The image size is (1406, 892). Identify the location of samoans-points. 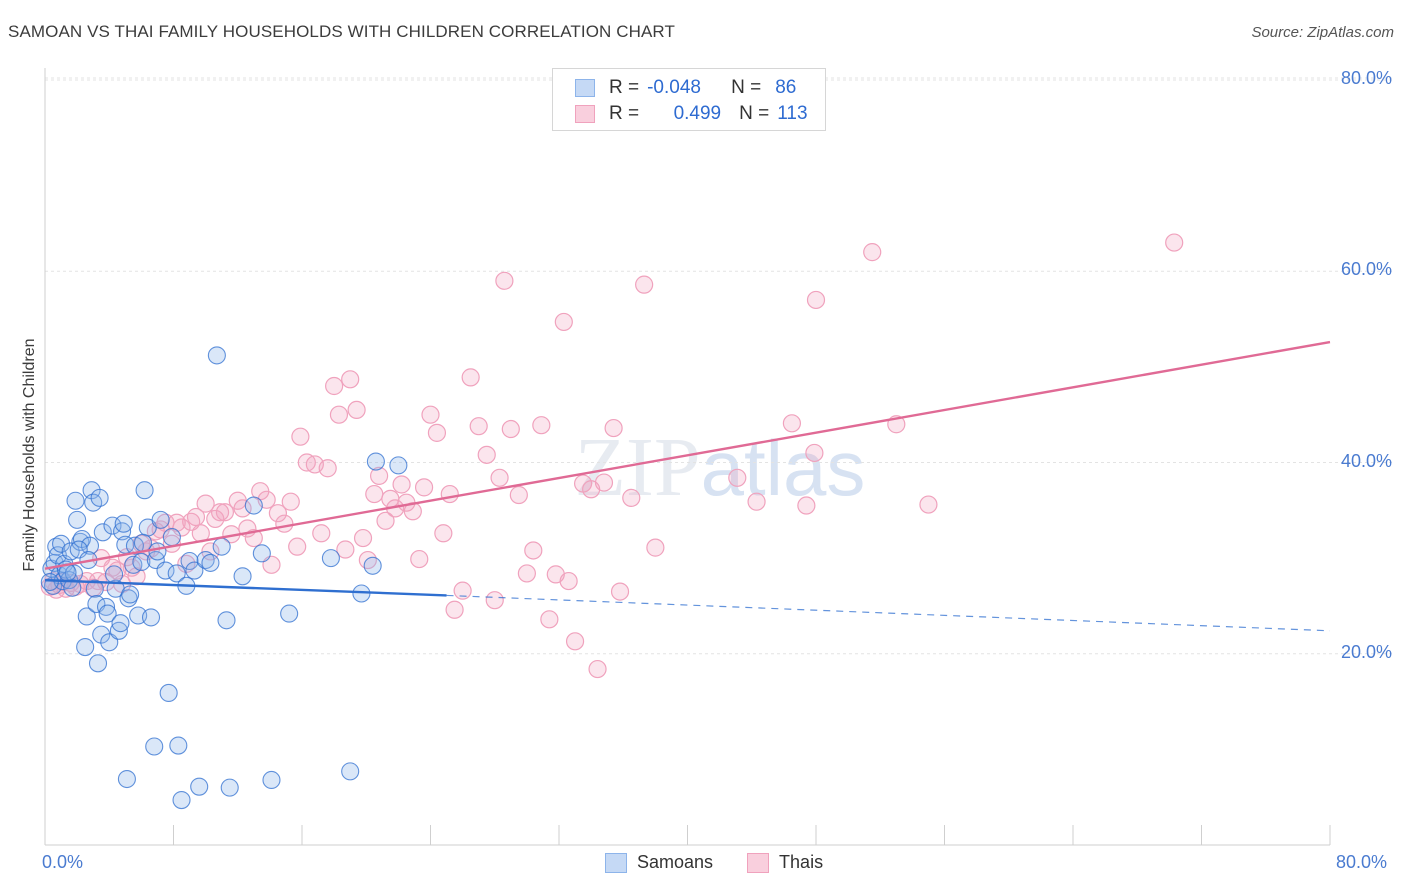
(224, 578).